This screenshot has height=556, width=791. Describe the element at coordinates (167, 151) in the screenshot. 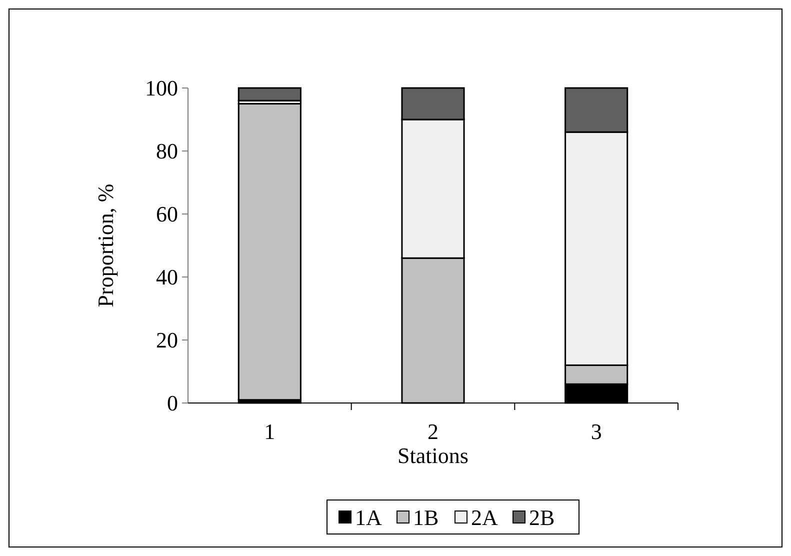

I see `y-tick-label: 80` at that location.